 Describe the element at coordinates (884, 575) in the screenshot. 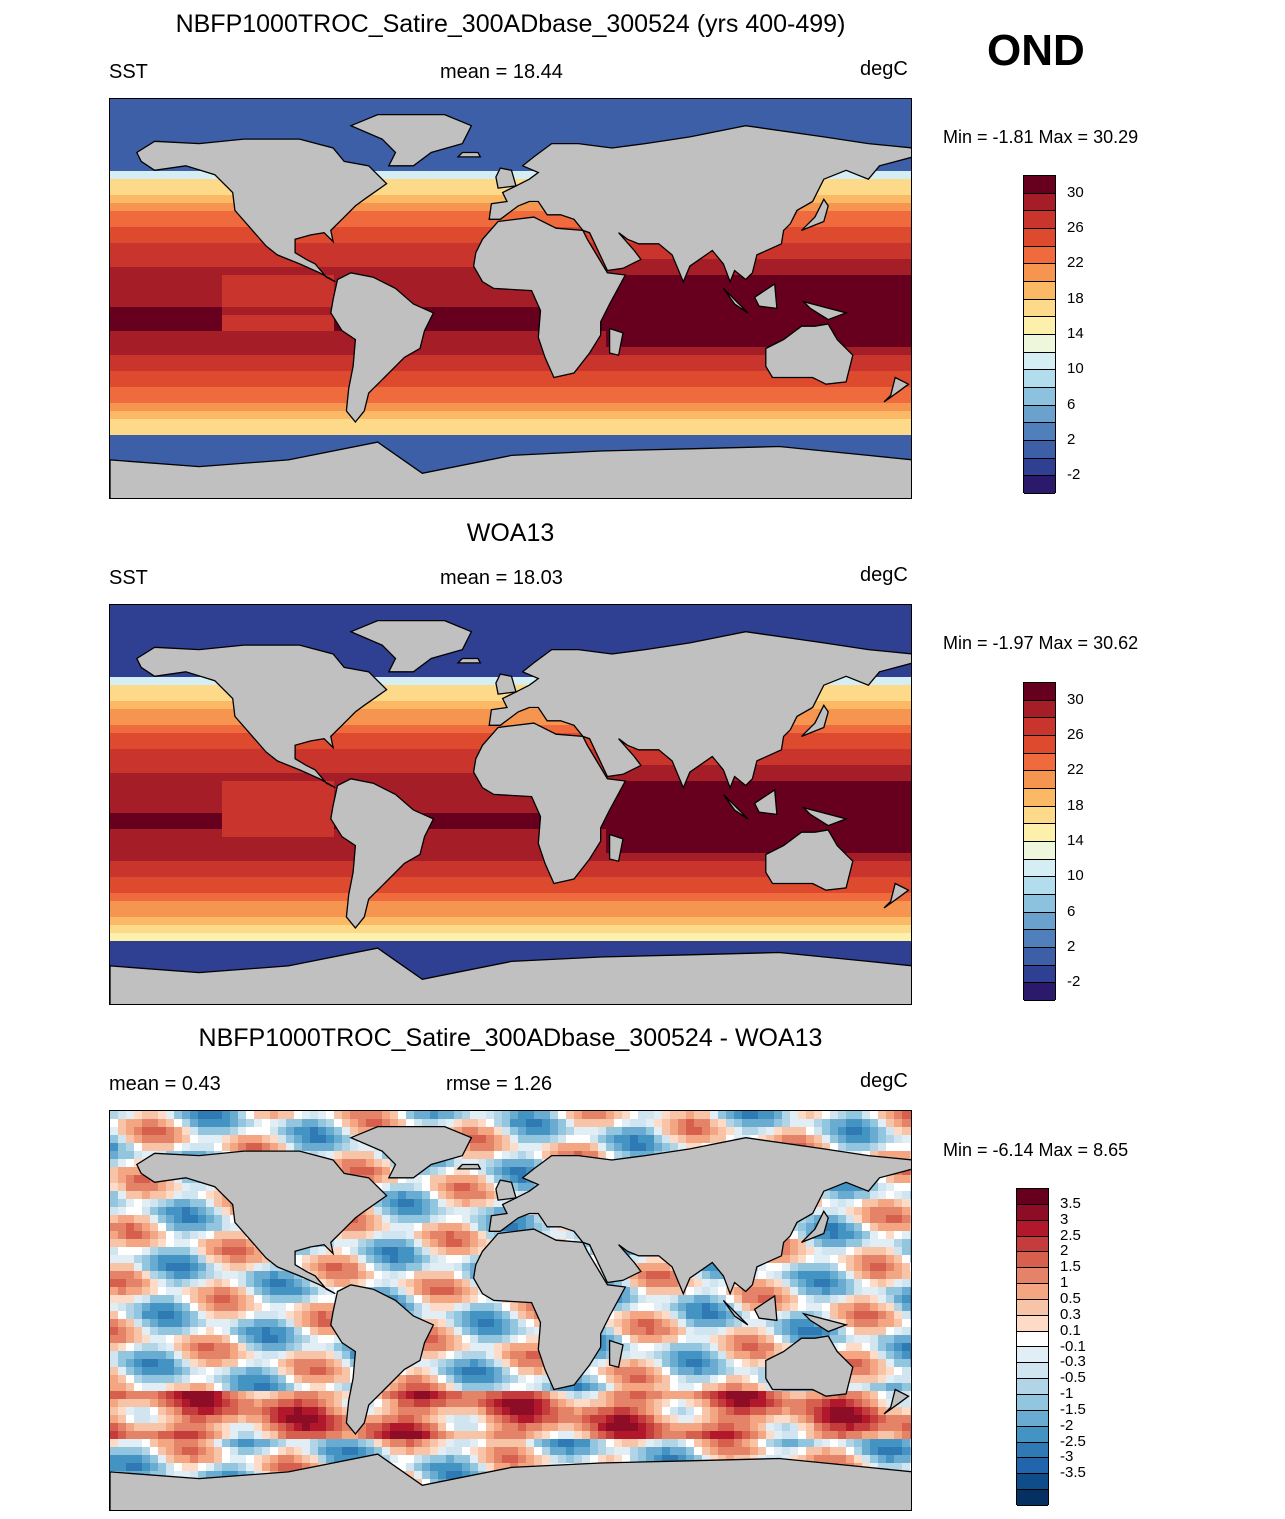

I see `panel-2-right-label: degC` at that location.